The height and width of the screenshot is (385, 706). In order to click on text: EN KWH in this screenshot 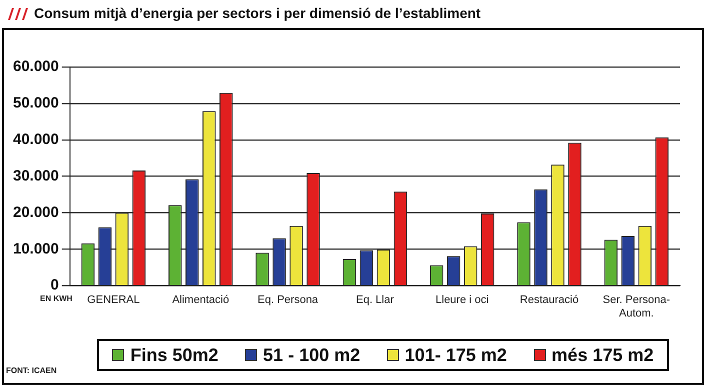, I will do `click(56, 298)`.